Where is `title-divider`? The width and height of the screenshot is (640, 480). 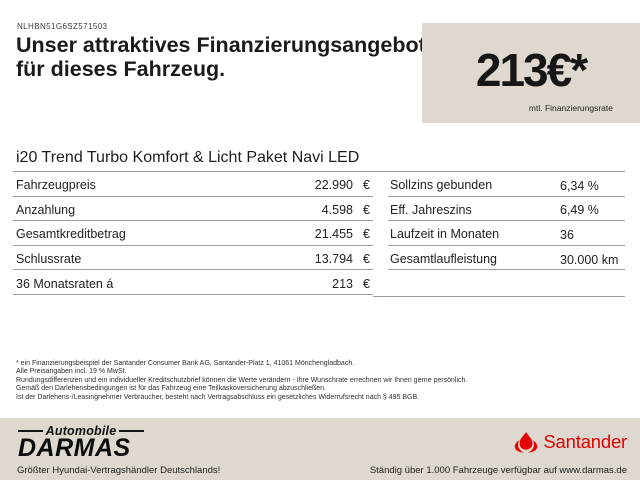
title-divider is located at coordinates (319, 171).